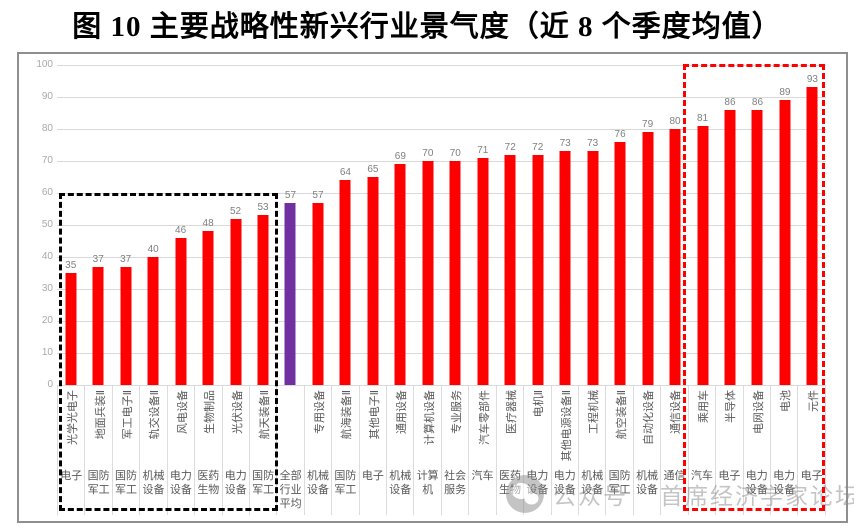  I want to click on bar-column: 48, so click(207, 225).